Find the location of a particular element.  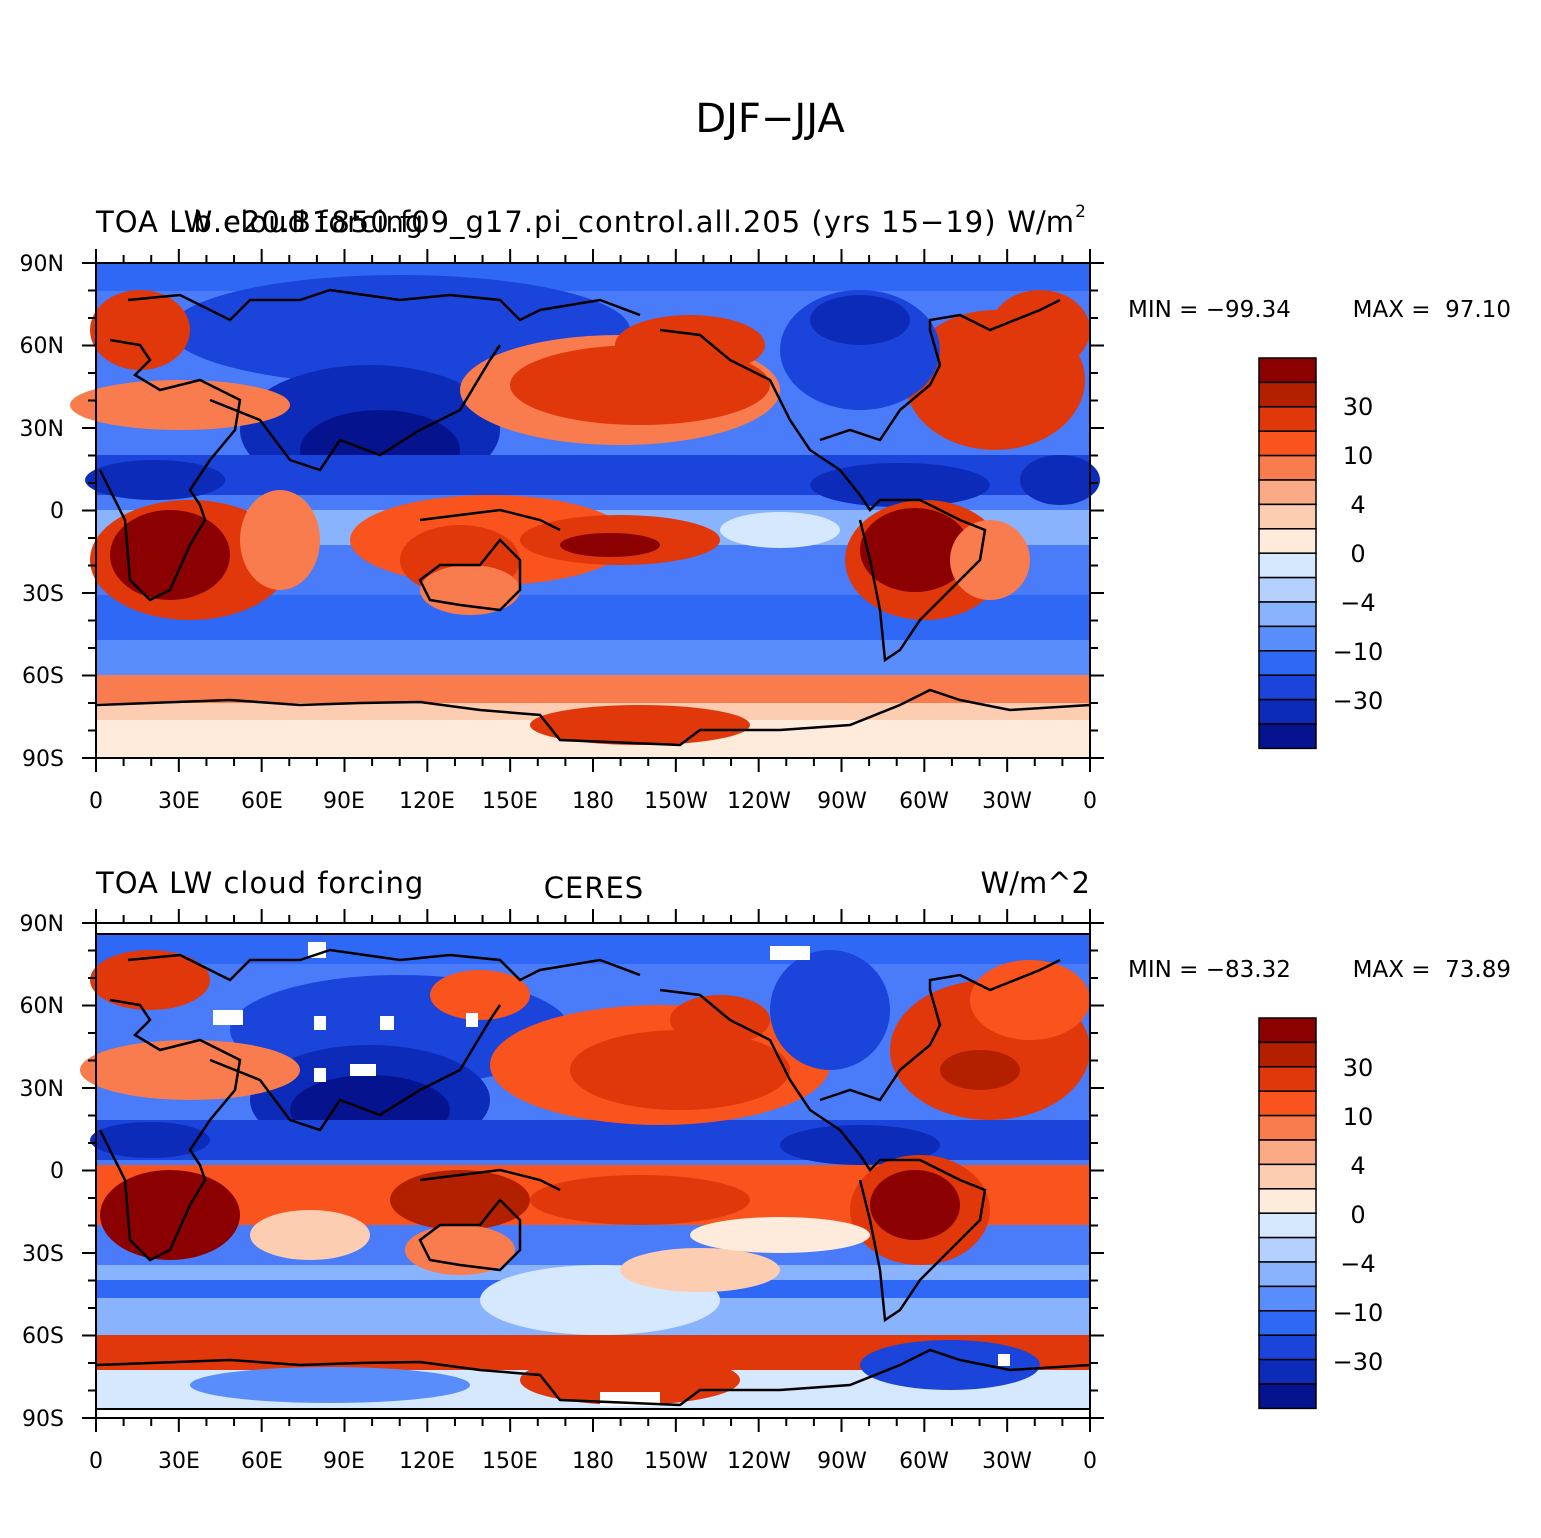

panel-1-colorbar is located at coordinates (1287, 553).